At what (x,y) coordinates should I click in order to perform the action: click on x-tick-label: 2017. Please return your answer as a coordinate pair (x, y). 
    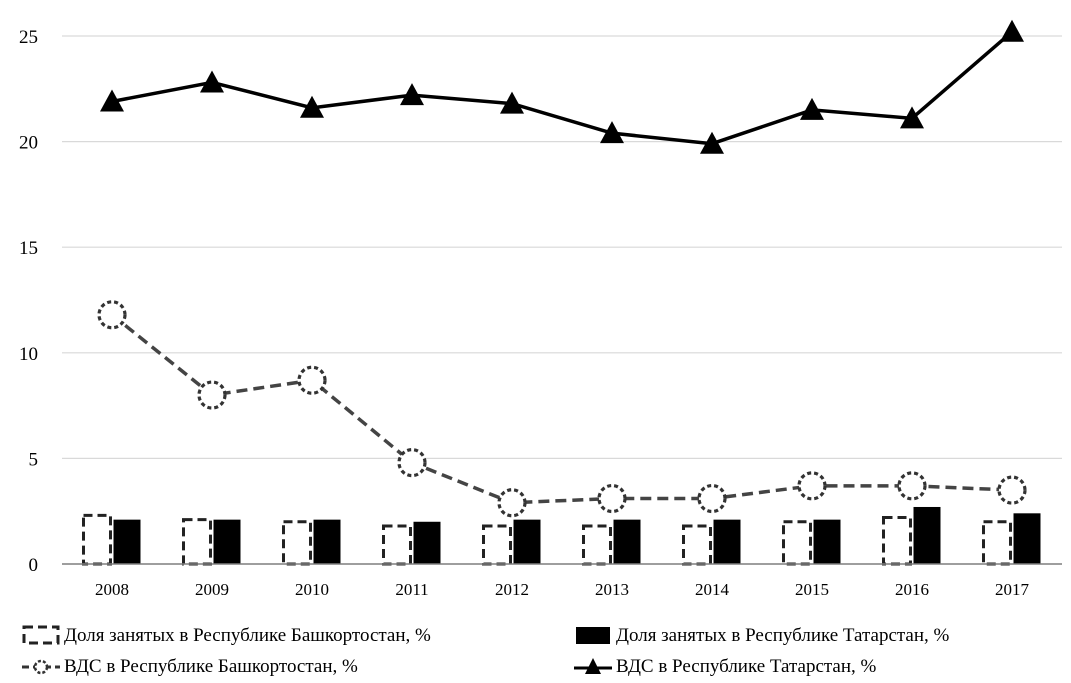
    Looking at the image, I should click on (1012, 589).